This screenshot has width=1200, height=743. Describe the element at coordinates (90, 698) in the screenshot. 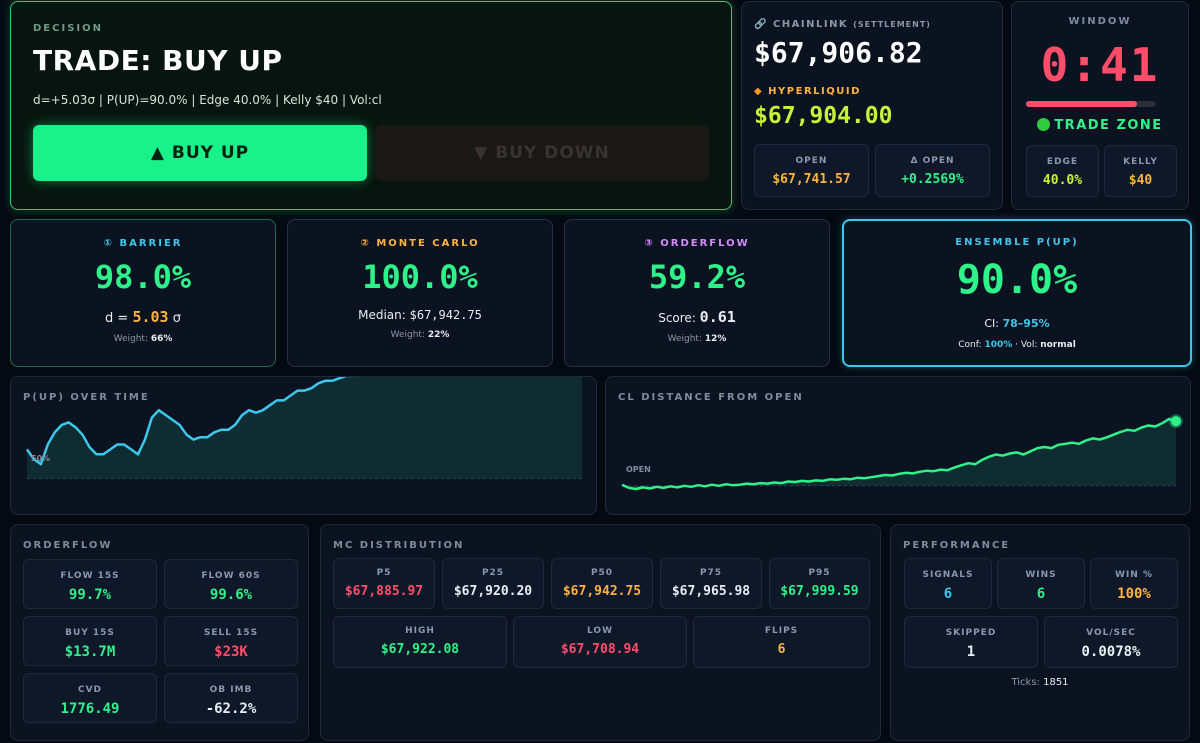

I see `cvd-cell: CVD 1776.49` at that location.